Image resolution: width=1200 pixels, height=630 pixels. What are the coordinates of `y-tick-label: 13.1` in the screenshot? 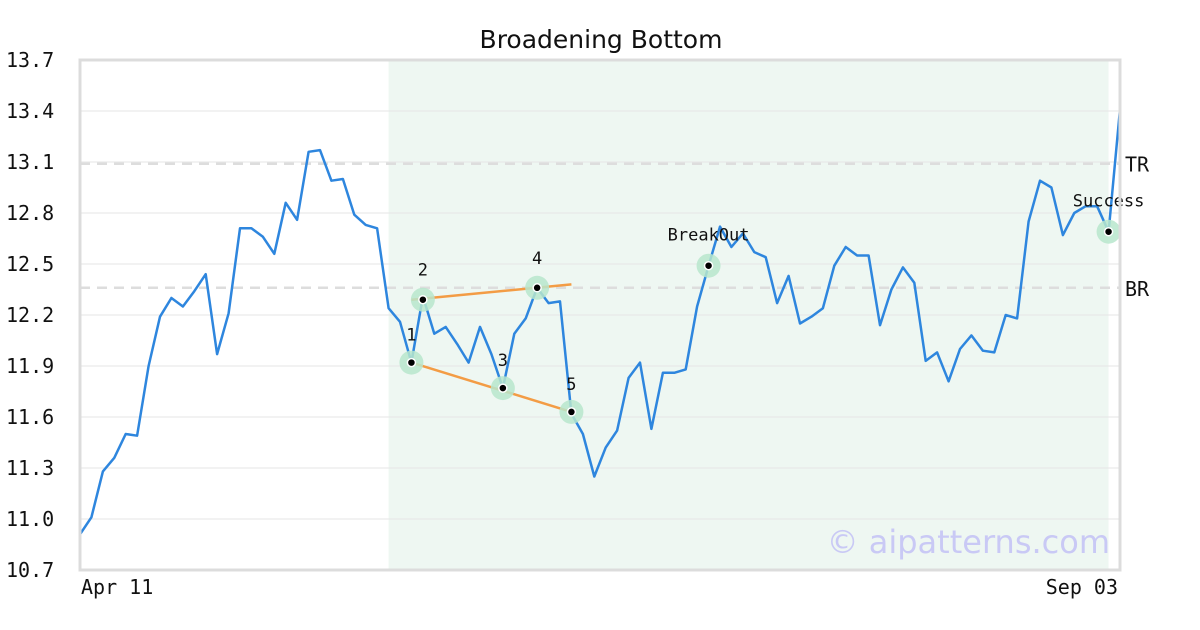 It's located at (30, 162).